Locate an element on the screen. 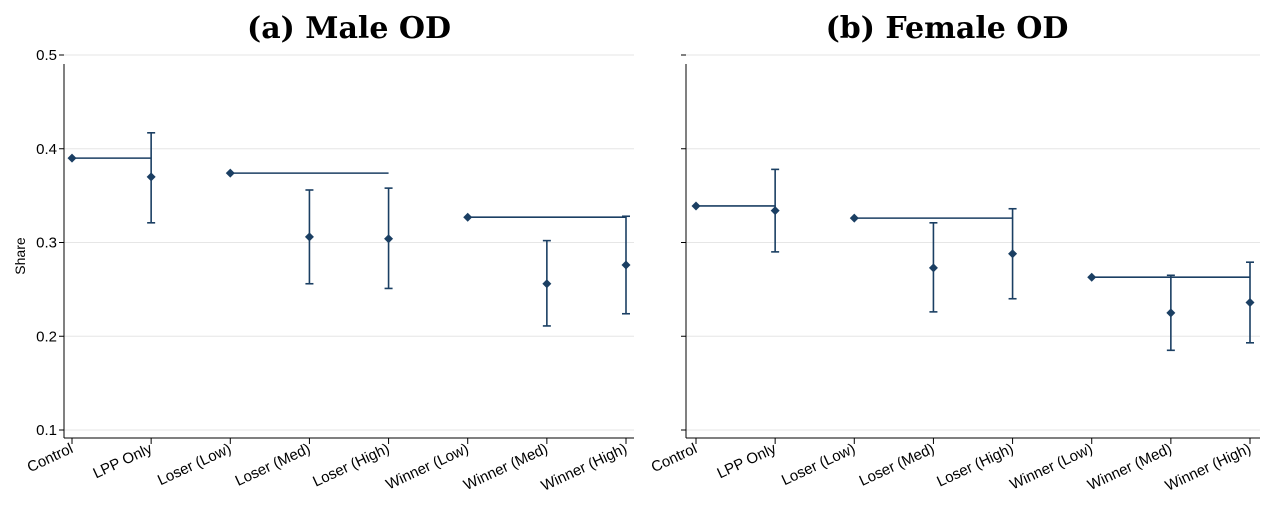 This screenshot has width=1262, height=506. y-tick-label: 0.5 is located at coordinates (46, 55).